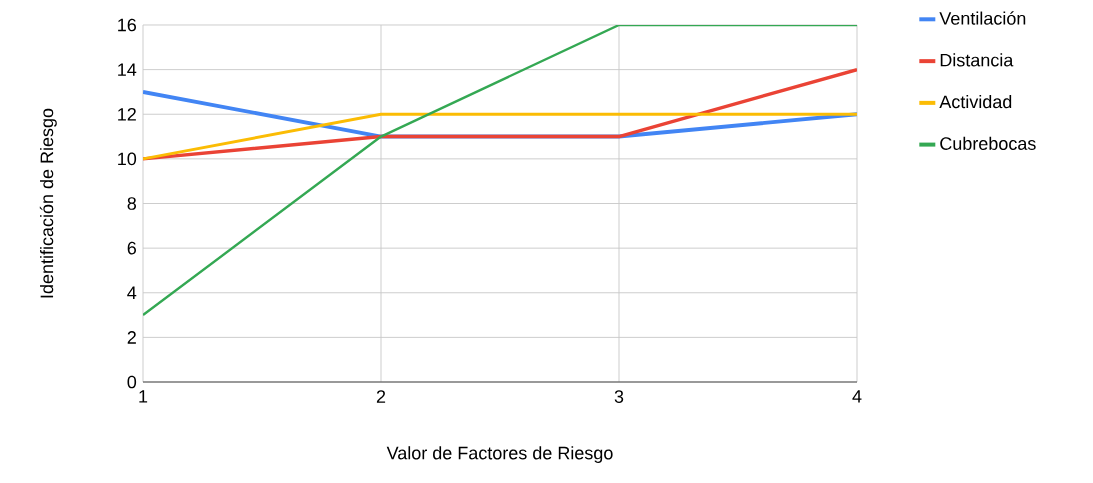 The image size is (1093, 483). What do you see at coordinates (857, 396) in the screenshot?
I see `x-tick-label: 4` at bounding box center [857, 396].